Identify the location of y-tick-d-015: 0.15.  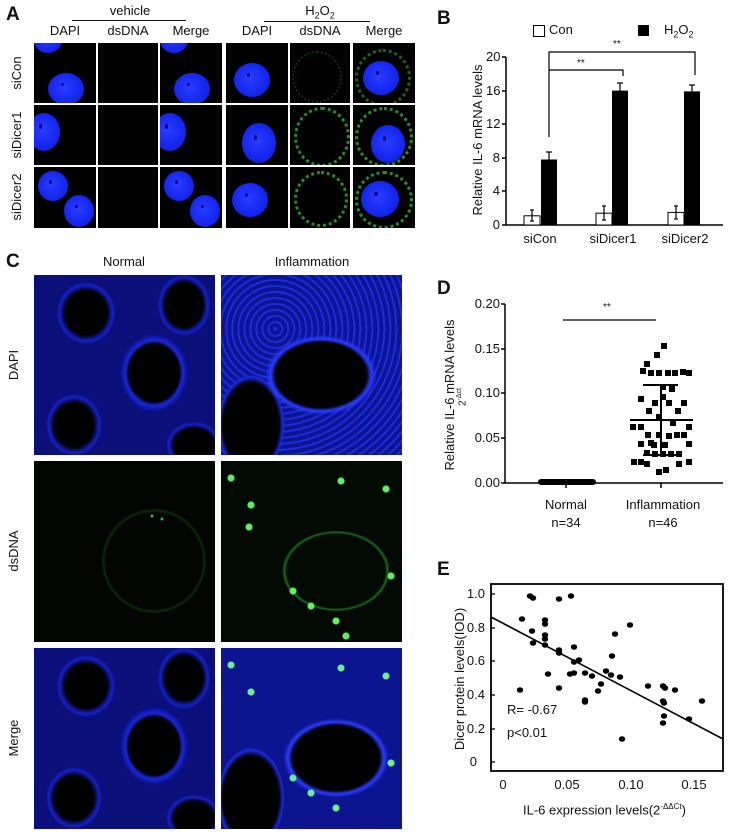
(487, 348).